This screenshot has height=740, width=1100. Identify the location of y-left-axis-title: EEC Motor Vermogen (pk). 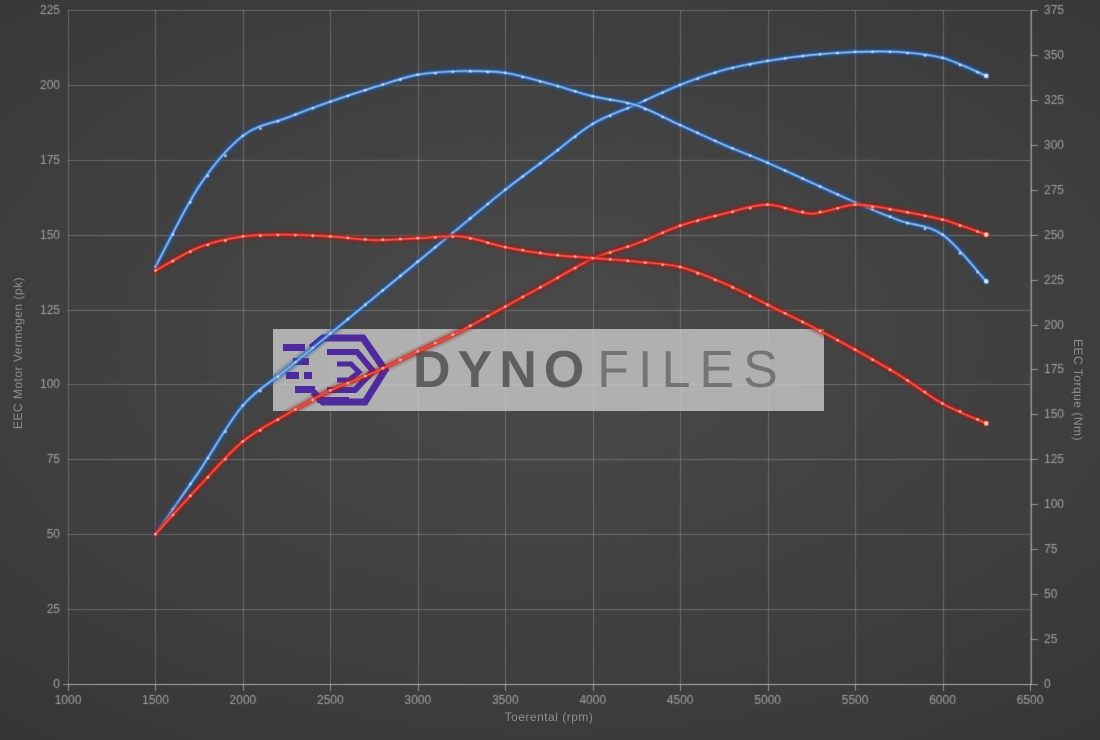
(18, 353).